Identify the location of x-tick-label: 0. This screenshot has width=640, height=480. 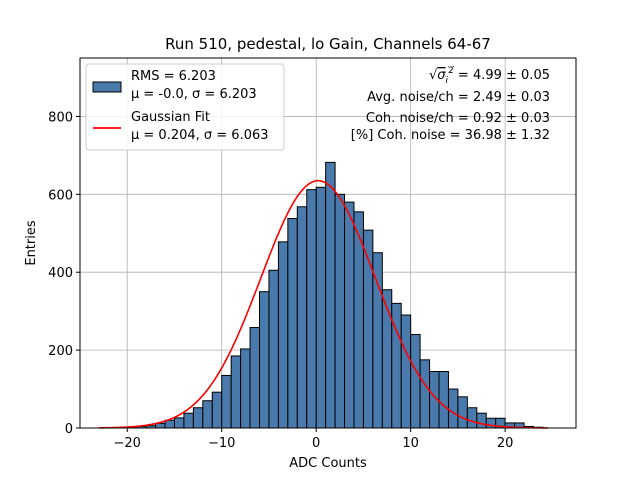
(316, 443).